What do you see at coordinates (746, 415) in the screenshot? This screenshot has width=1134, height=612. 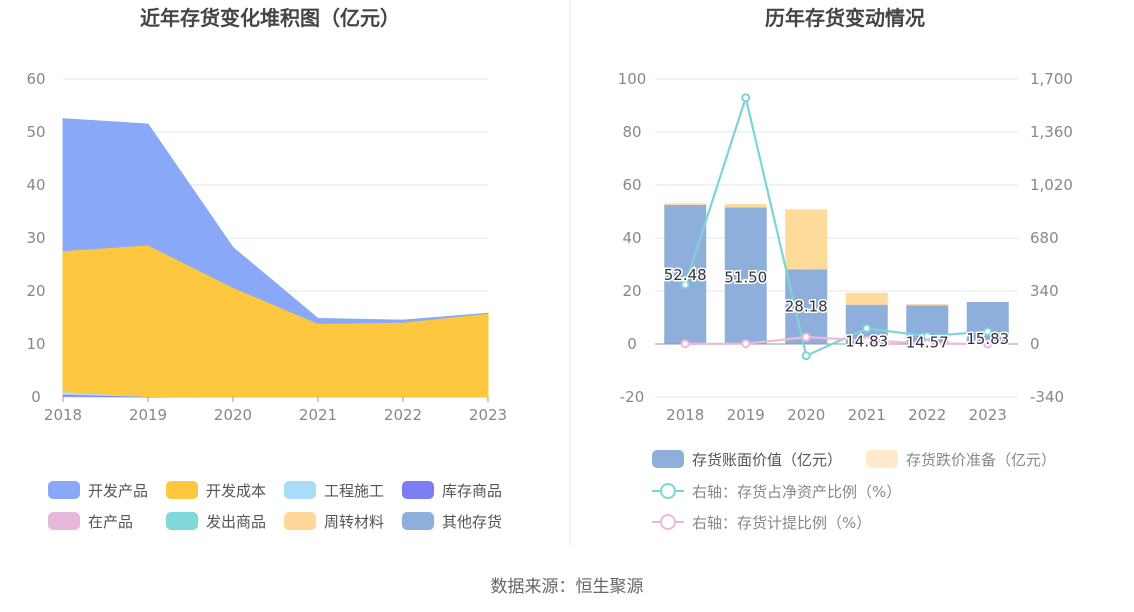 I see `right-x-tick-label: 2019` at bounding box center [746, 415].